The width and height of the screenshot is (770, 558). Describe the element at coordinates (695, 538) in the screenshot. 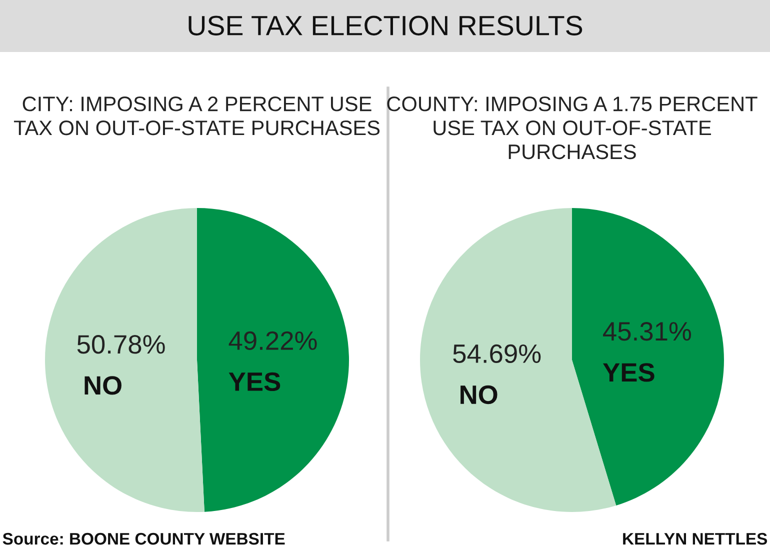

I see `text: KELLYN NETTLES` at that location.